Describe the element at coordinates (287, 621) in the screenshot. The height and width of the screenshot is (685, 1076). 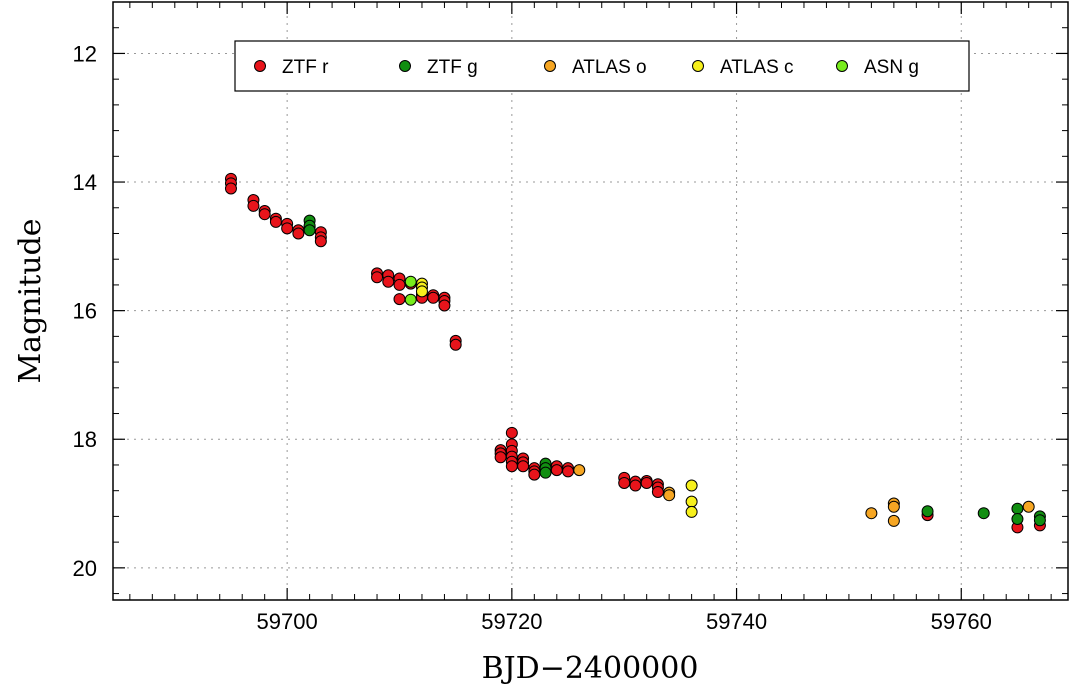
I see `x-tick-label: 59700` at that location.